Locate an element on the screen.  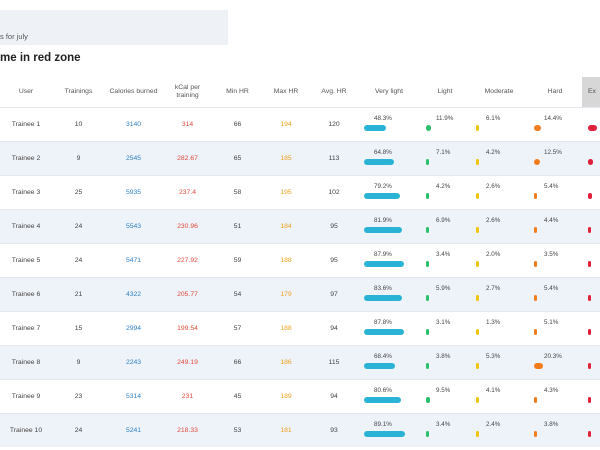
col-header-trainings: Trainings is located at coordinates (78, 91).